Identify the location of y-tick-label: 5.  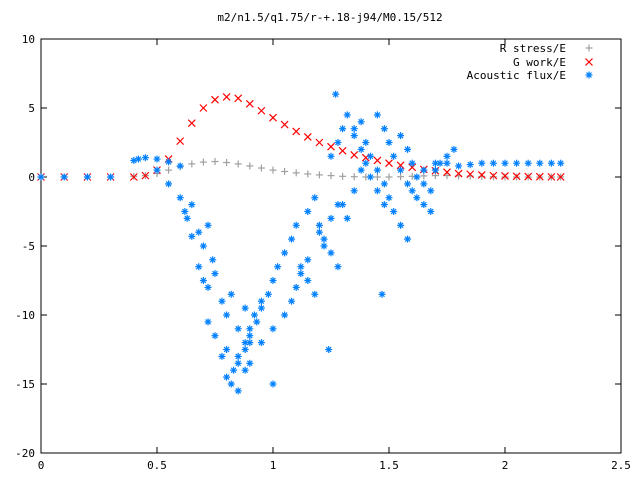
(31, 108).